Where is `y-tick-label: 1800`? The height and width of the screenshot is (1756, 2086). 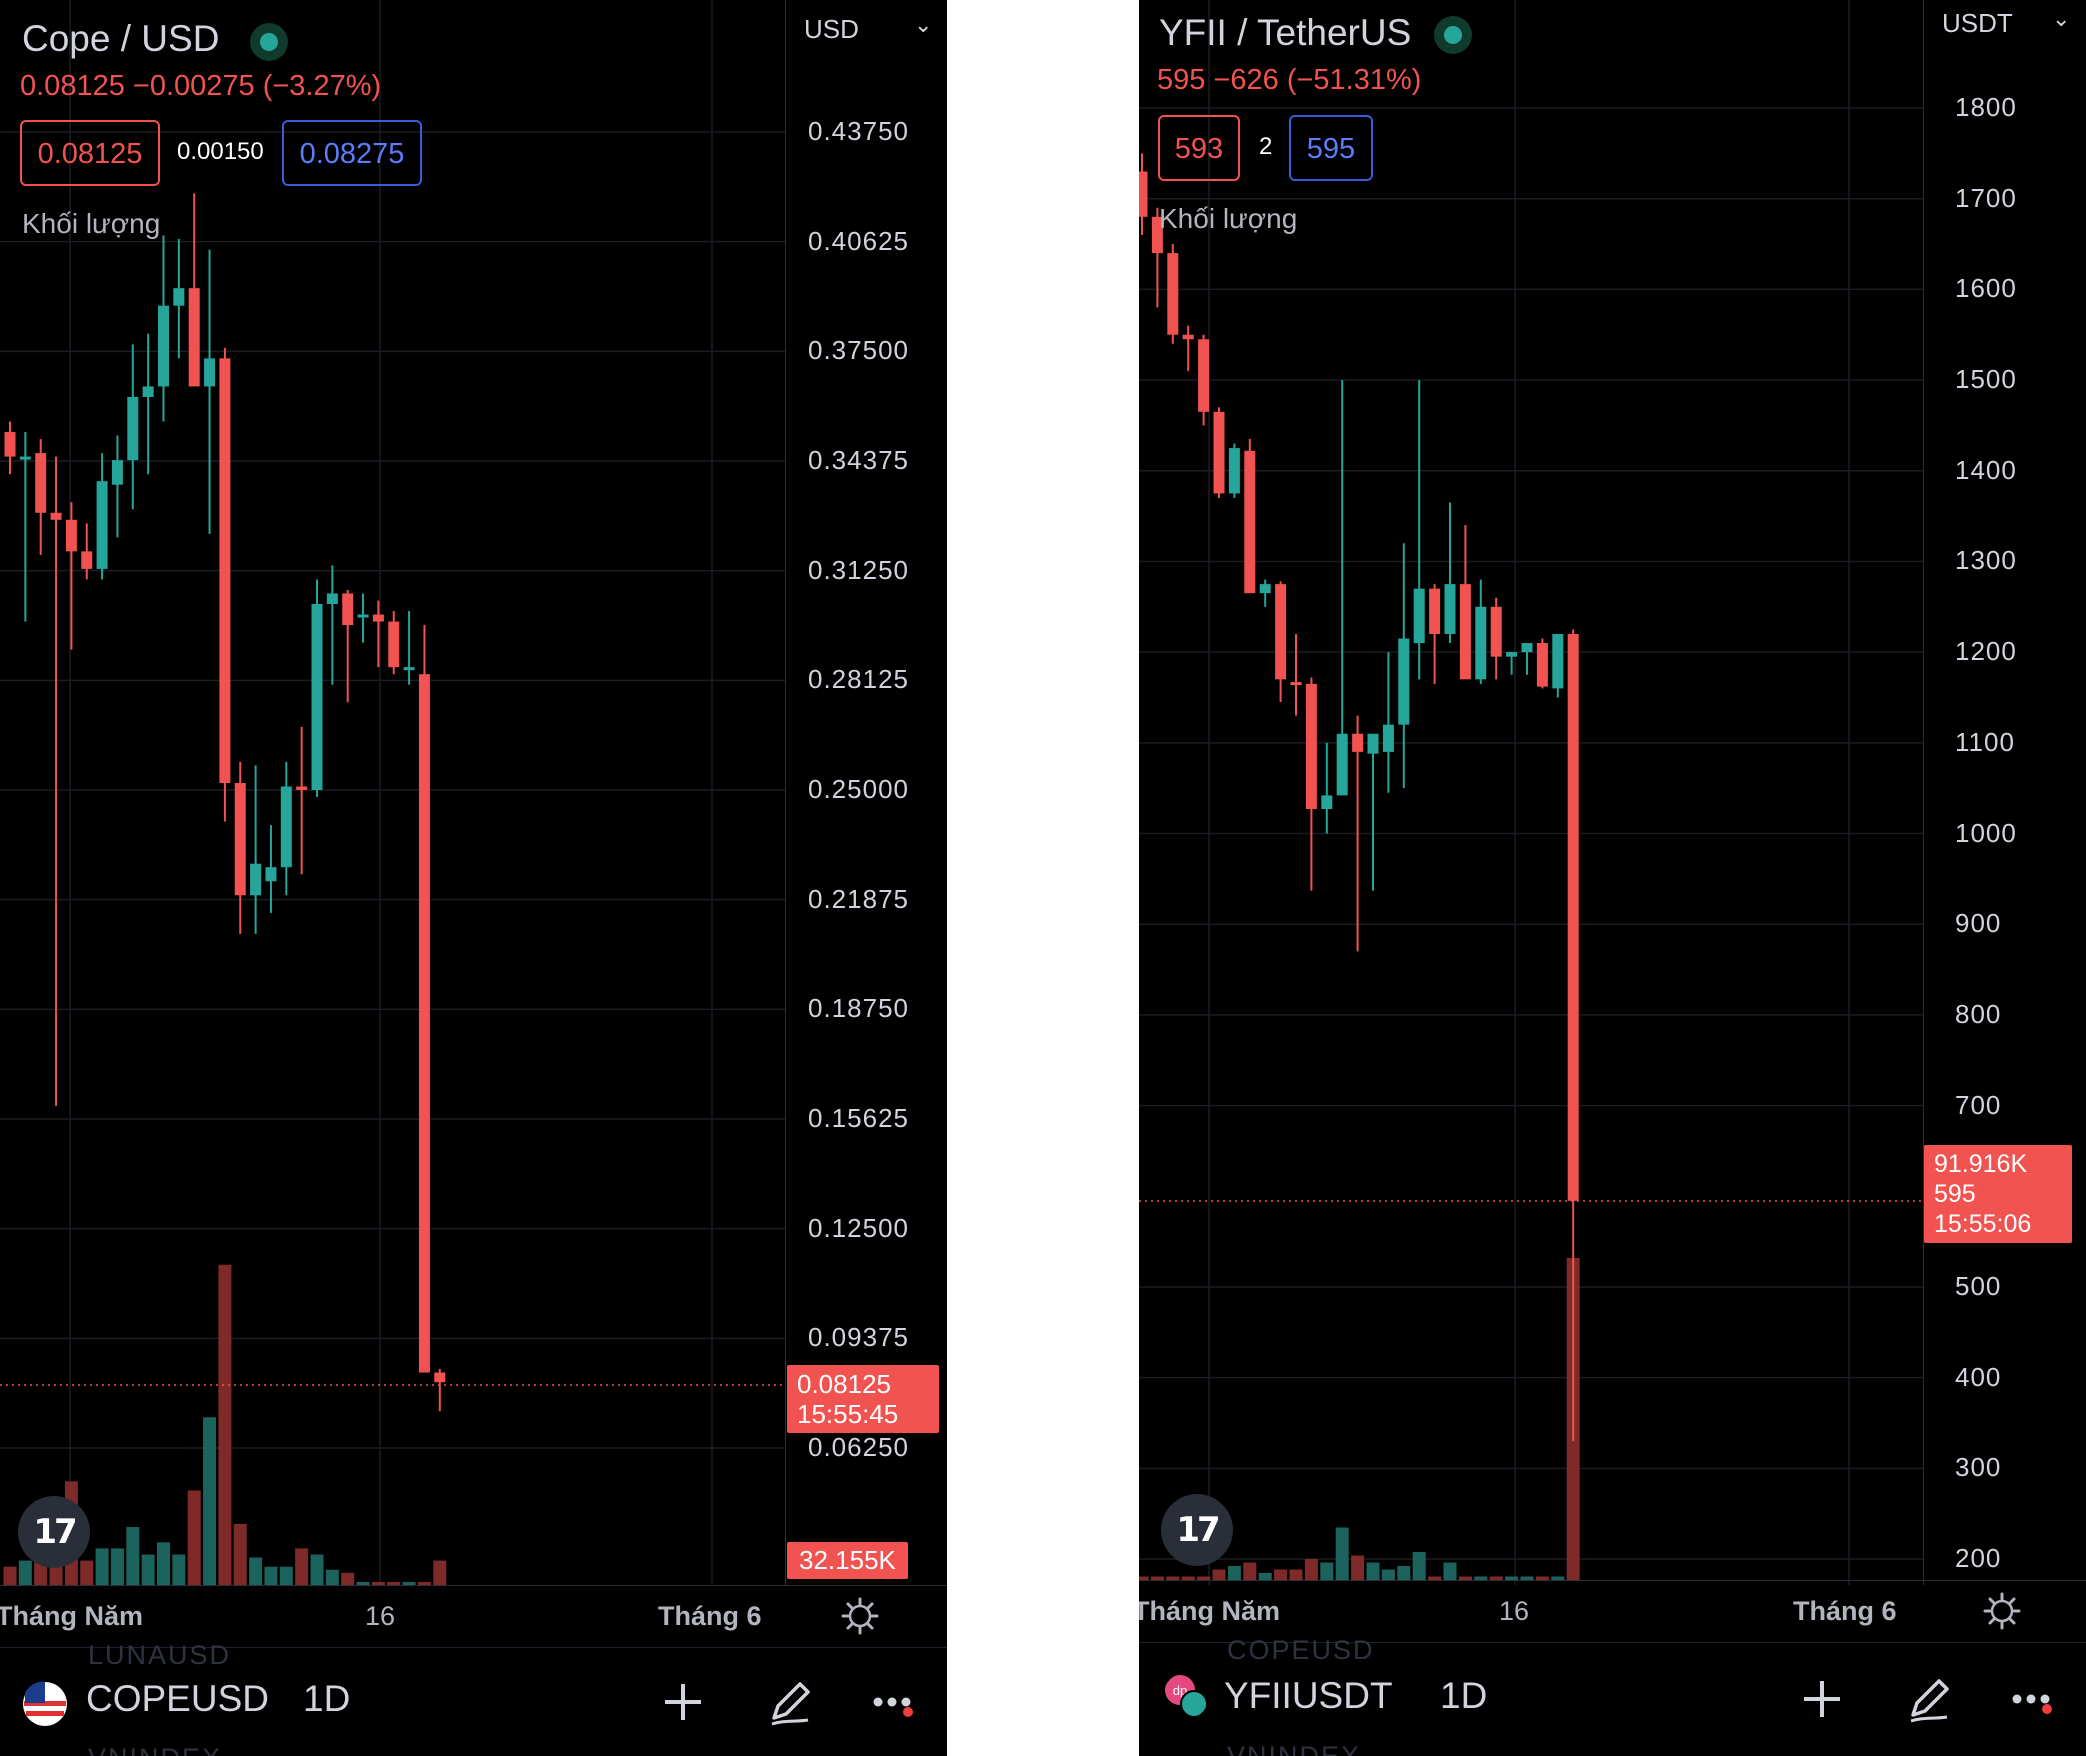
y-tick-label: 1800 is located at coordinates (1986, 107).